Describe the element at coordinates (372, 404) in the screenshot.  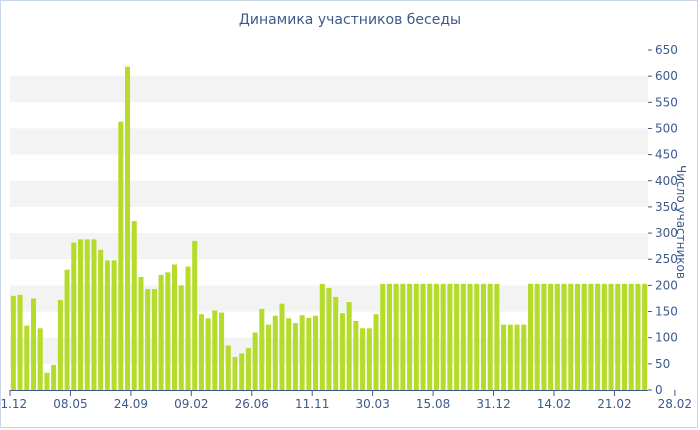
I see `x-tick-label: 30.03` at that location.